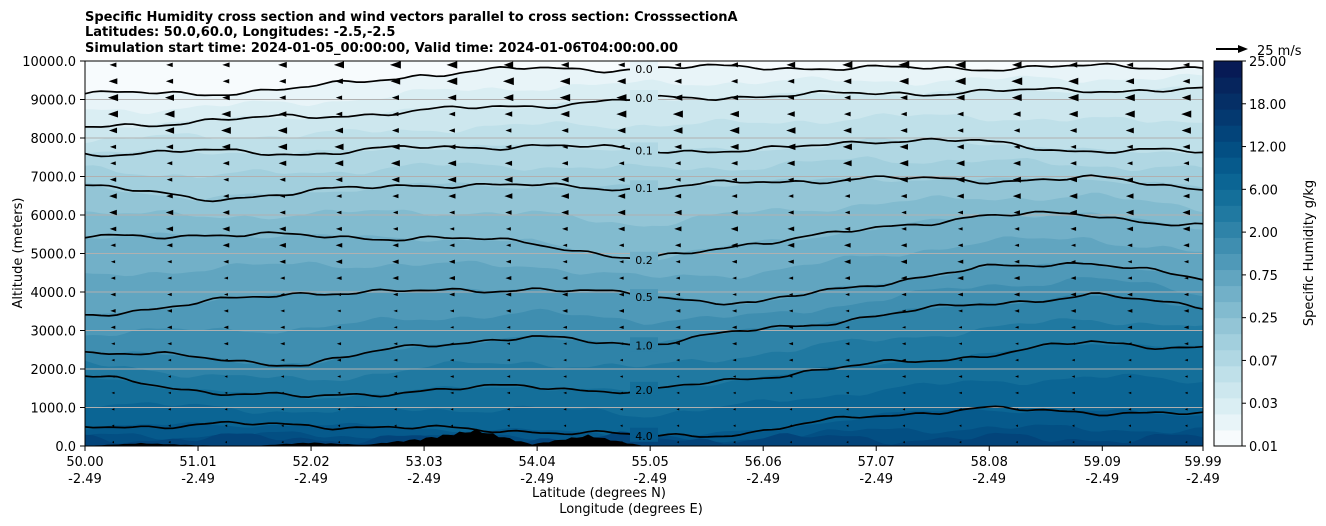  What do you see at coordinates (1263, 190) in the screenshot?
I see `colorbar-tick-label: 6.00` at bounding box center [1263, 190].